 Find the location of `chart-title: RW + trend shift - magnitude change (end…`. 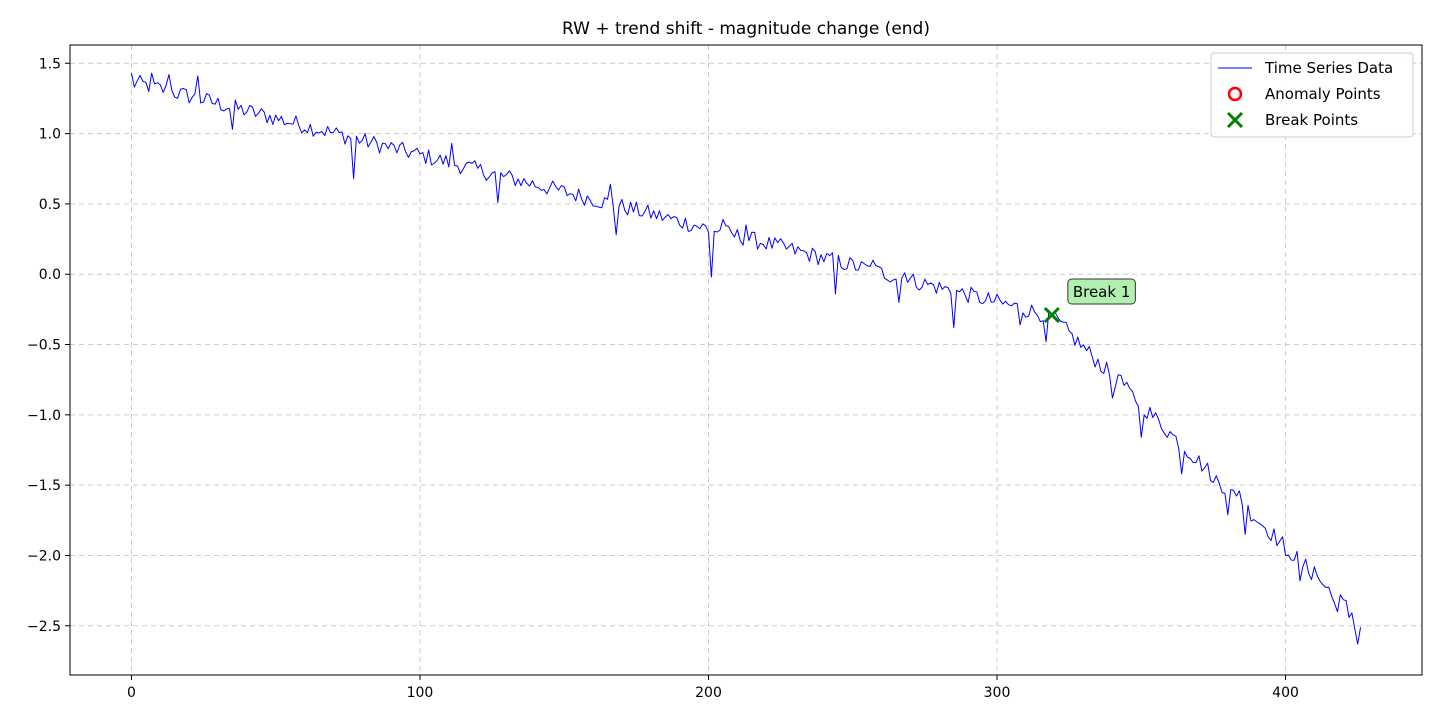

chart-title: RW + trend shift - magnitude change (end… is located at coordinates (746, 29).